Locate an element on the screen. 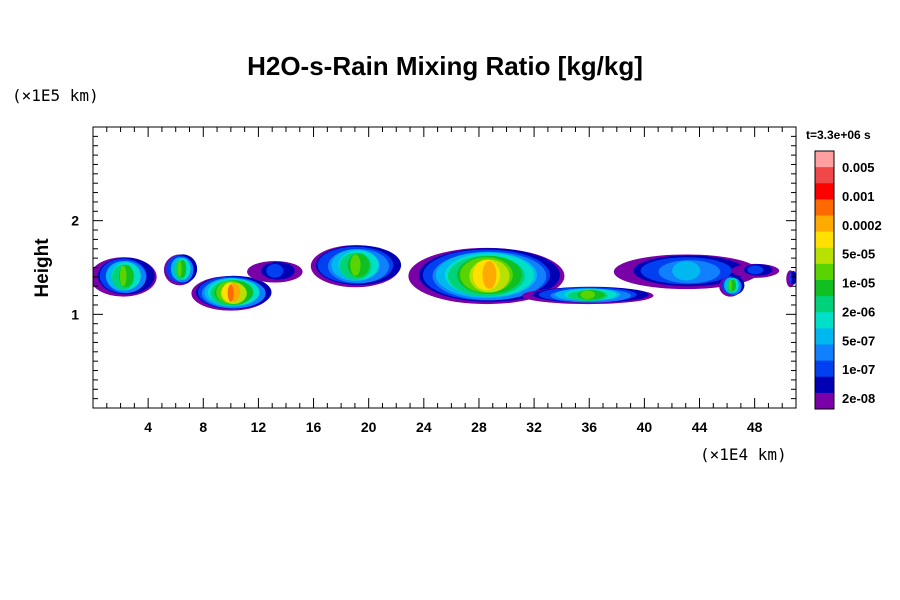 The height and width of the screenshot is (600, 900). colorbar-label: 1e-07 is located at coordinates (858, 369).